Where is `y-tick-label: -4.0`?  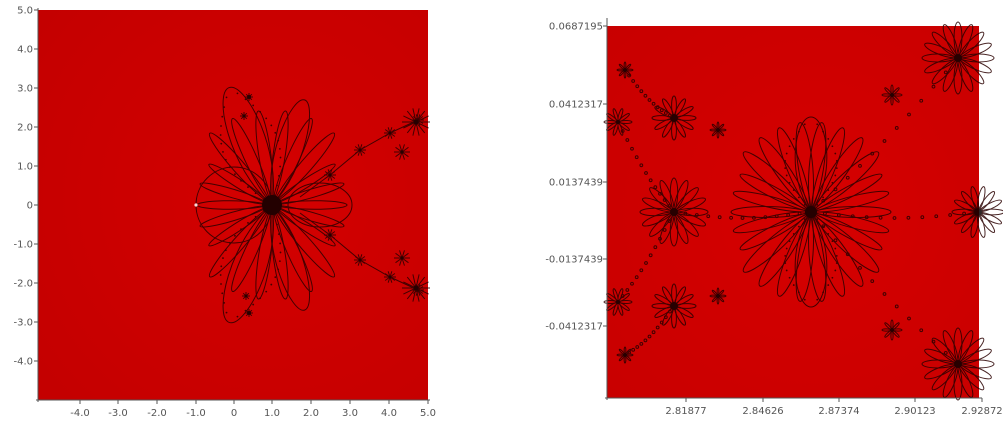
y-tick-label: -4.0 is located at coordinates (23, 362).